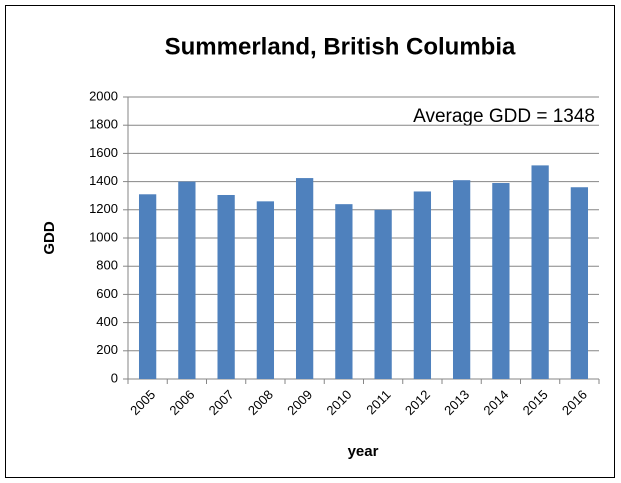 Image resolution: width=621 pixels, height=483 pixels. Describe the element at coordinates (103, 236) in the screenshot. I see `y-tick-label: 1000` at that location.